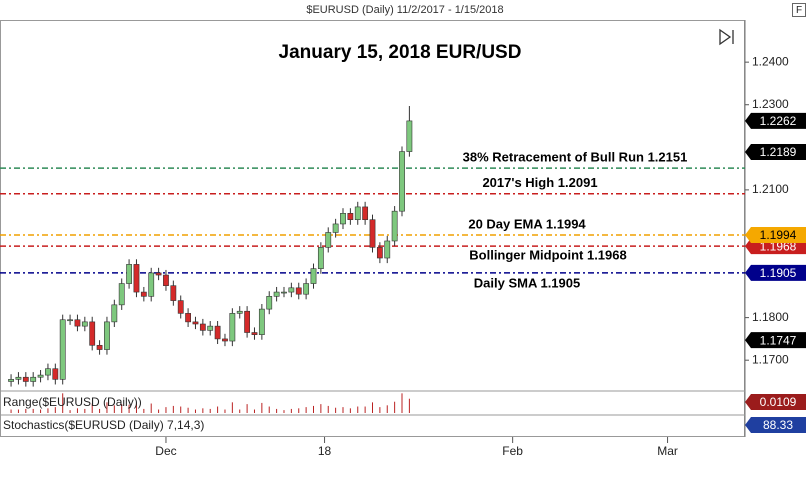  Describe the element at coordinates (72, 402) in the screenshot. I see `panel-label: Range($EURUSD (Daily))` at that location.